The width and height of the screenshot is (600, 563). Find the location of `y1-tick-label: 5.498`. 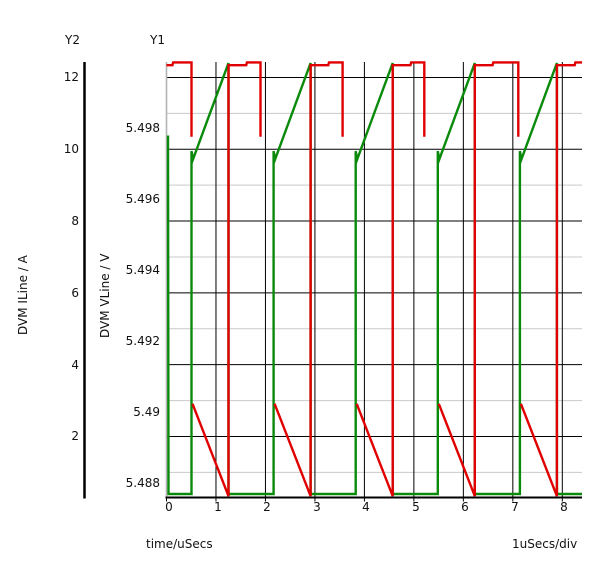

y1-tick-label: 5.498 is located at coordinates (142, 128).